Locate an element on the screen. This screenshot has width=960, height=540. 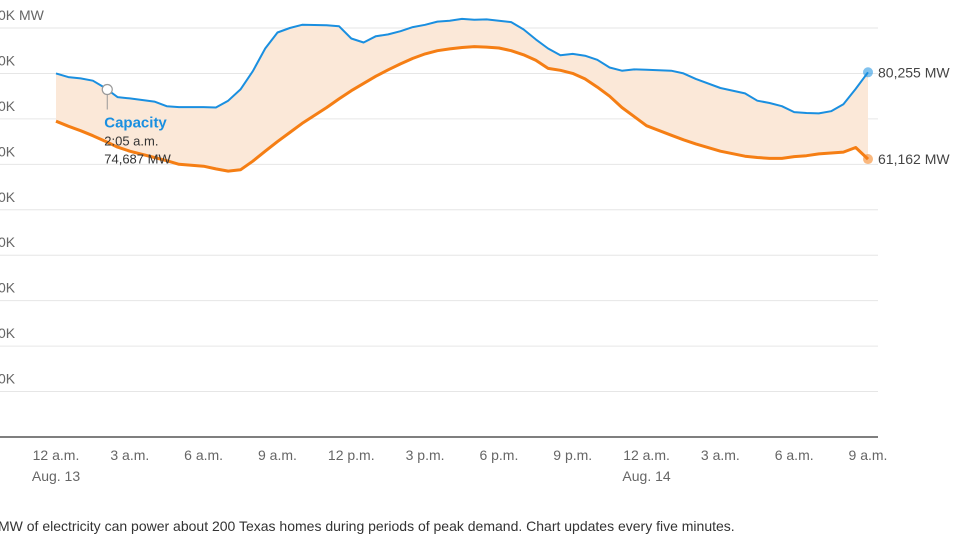
annotation-time: 2:05 a.m. is located at coordinates (131, 140).